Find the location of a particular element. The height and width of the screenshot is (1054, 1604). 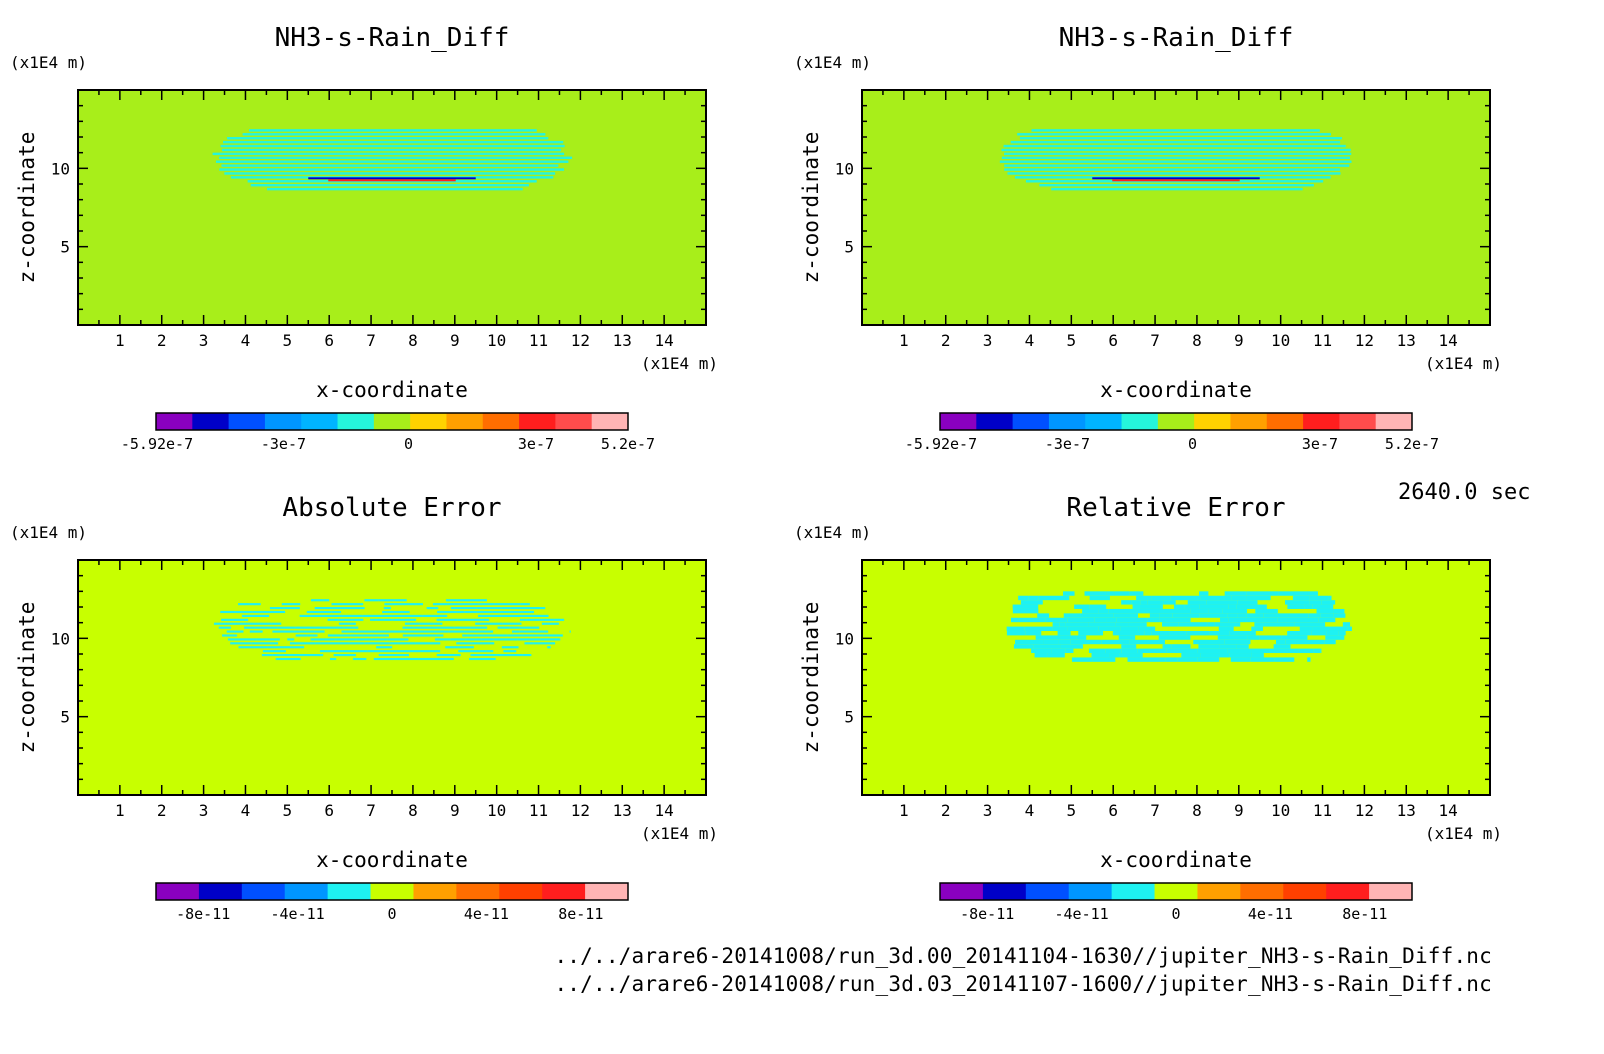

x-tick-label: 5 is located at coordinates (1072, 340).